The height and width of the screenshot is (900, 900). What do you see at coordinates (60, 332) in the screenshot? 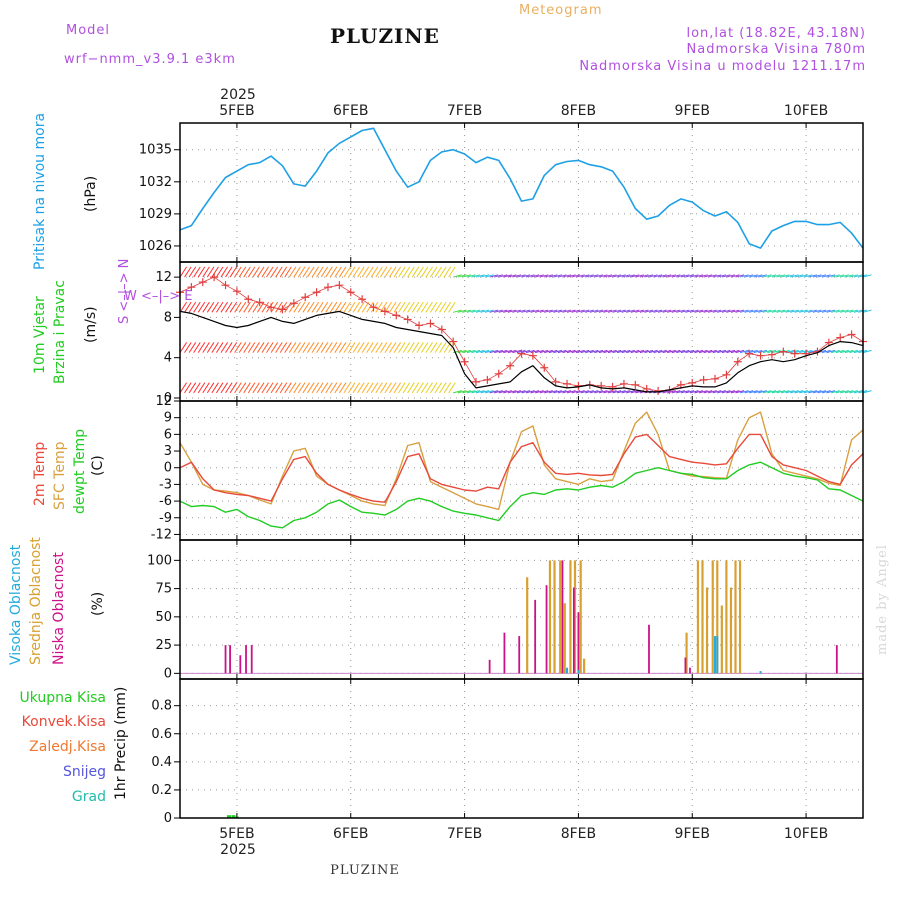
I see `wind-subtitle: Brzina i Pravac` at bounding box center [60, 332].